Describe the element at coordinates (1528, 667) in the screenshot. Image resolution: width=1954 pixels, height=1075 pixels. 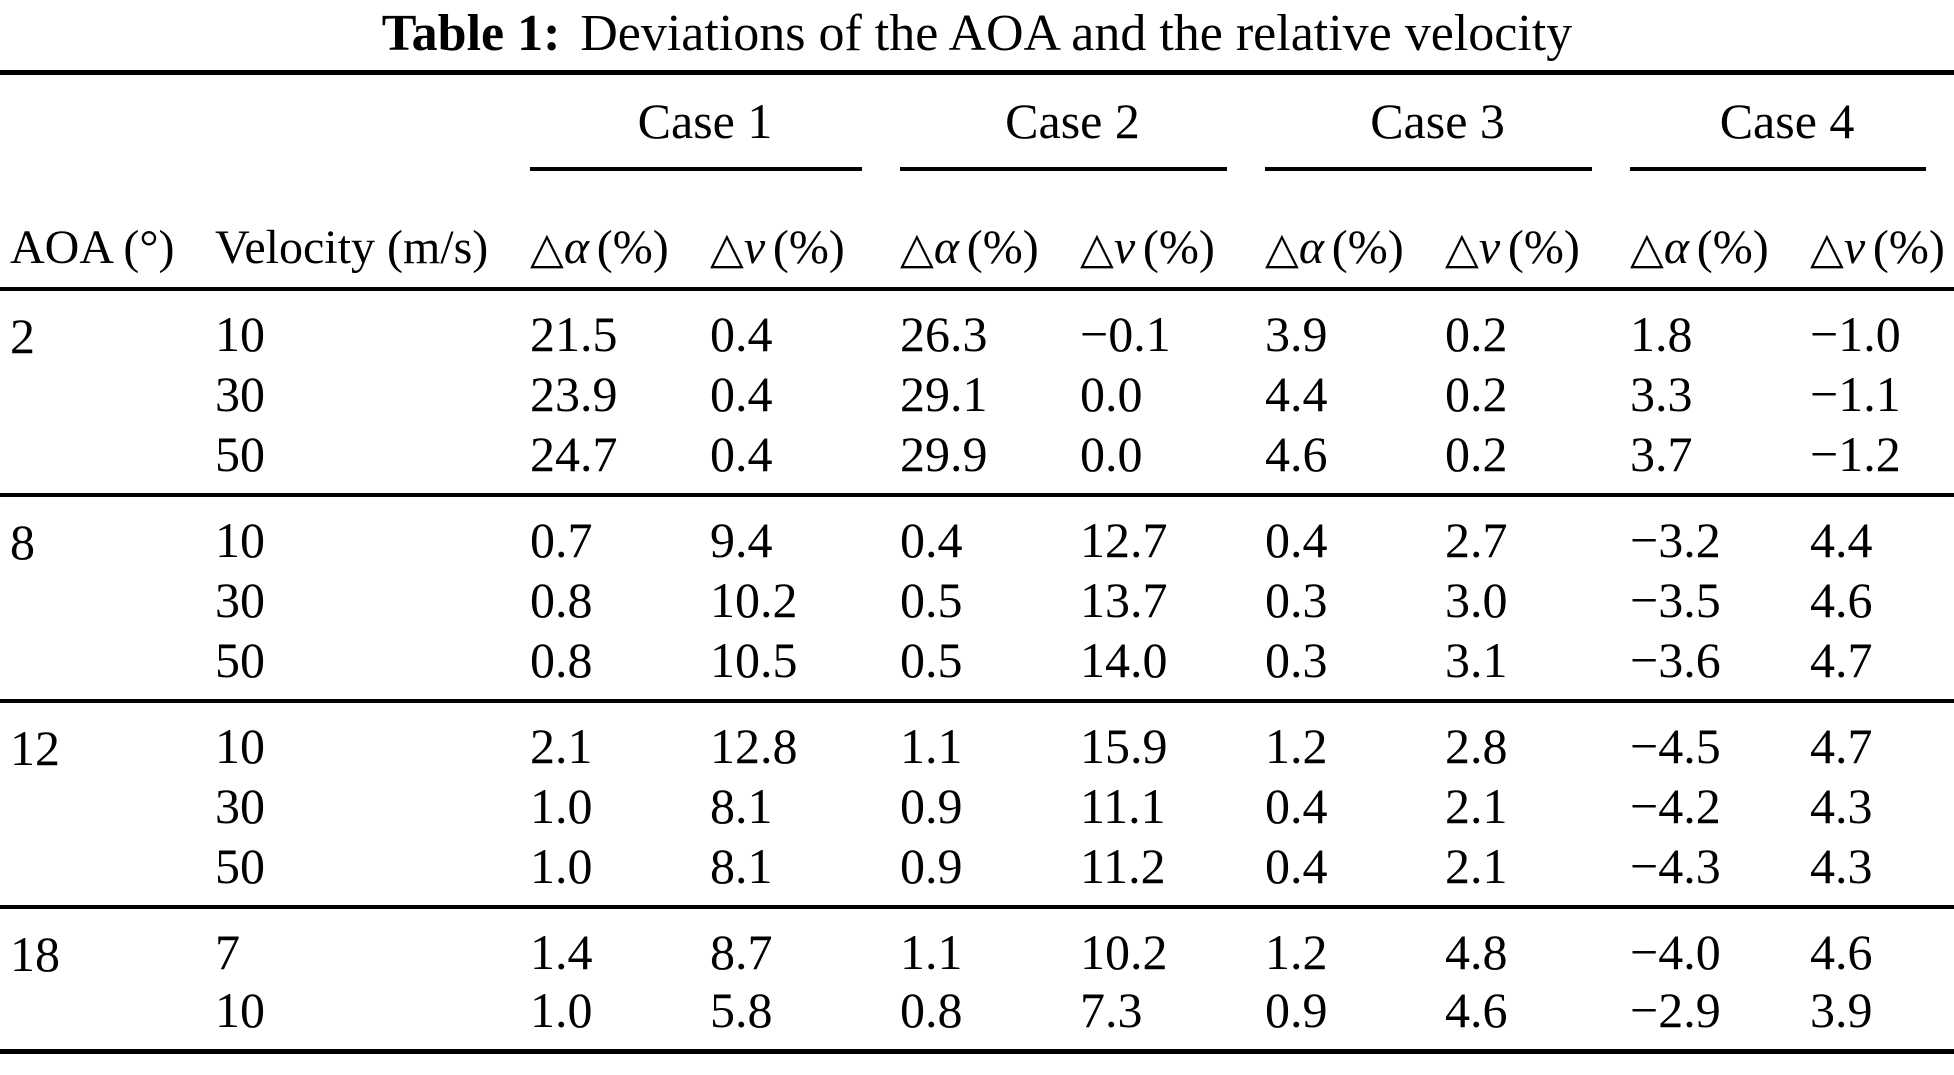
I see `value-cell: 3.1` at that location.